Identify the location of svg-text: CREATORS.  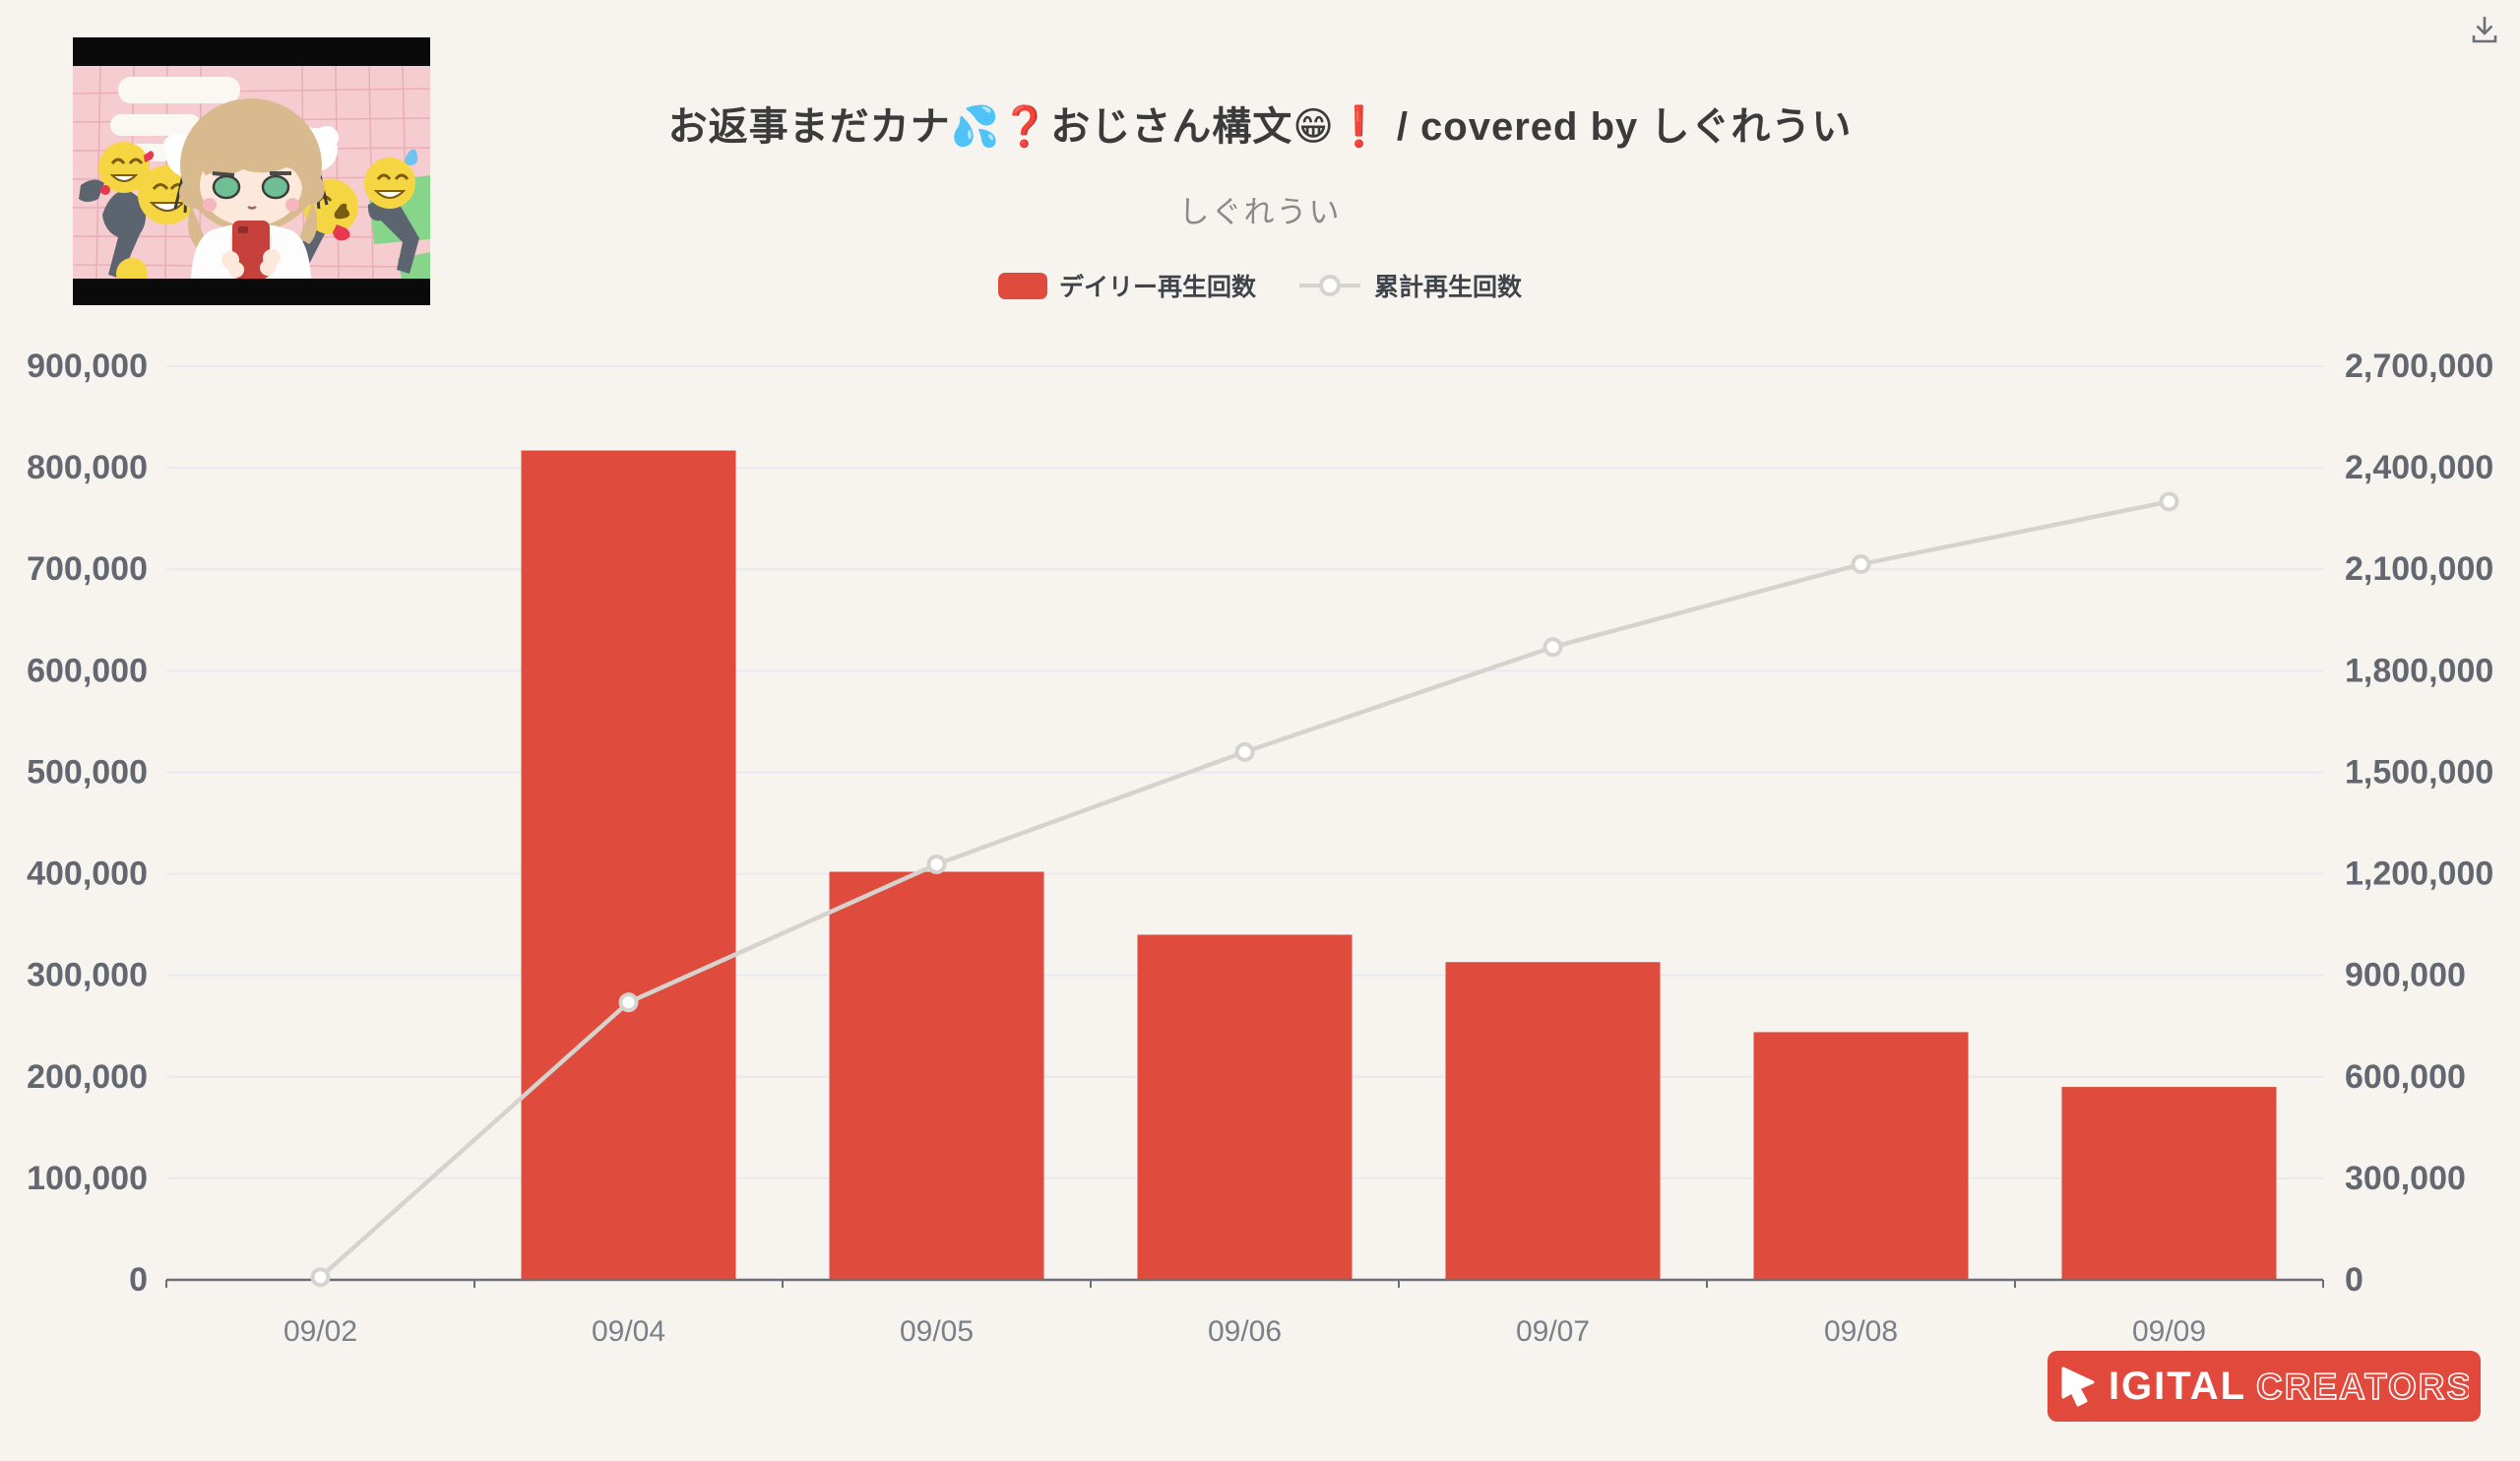
(2362, 1386).